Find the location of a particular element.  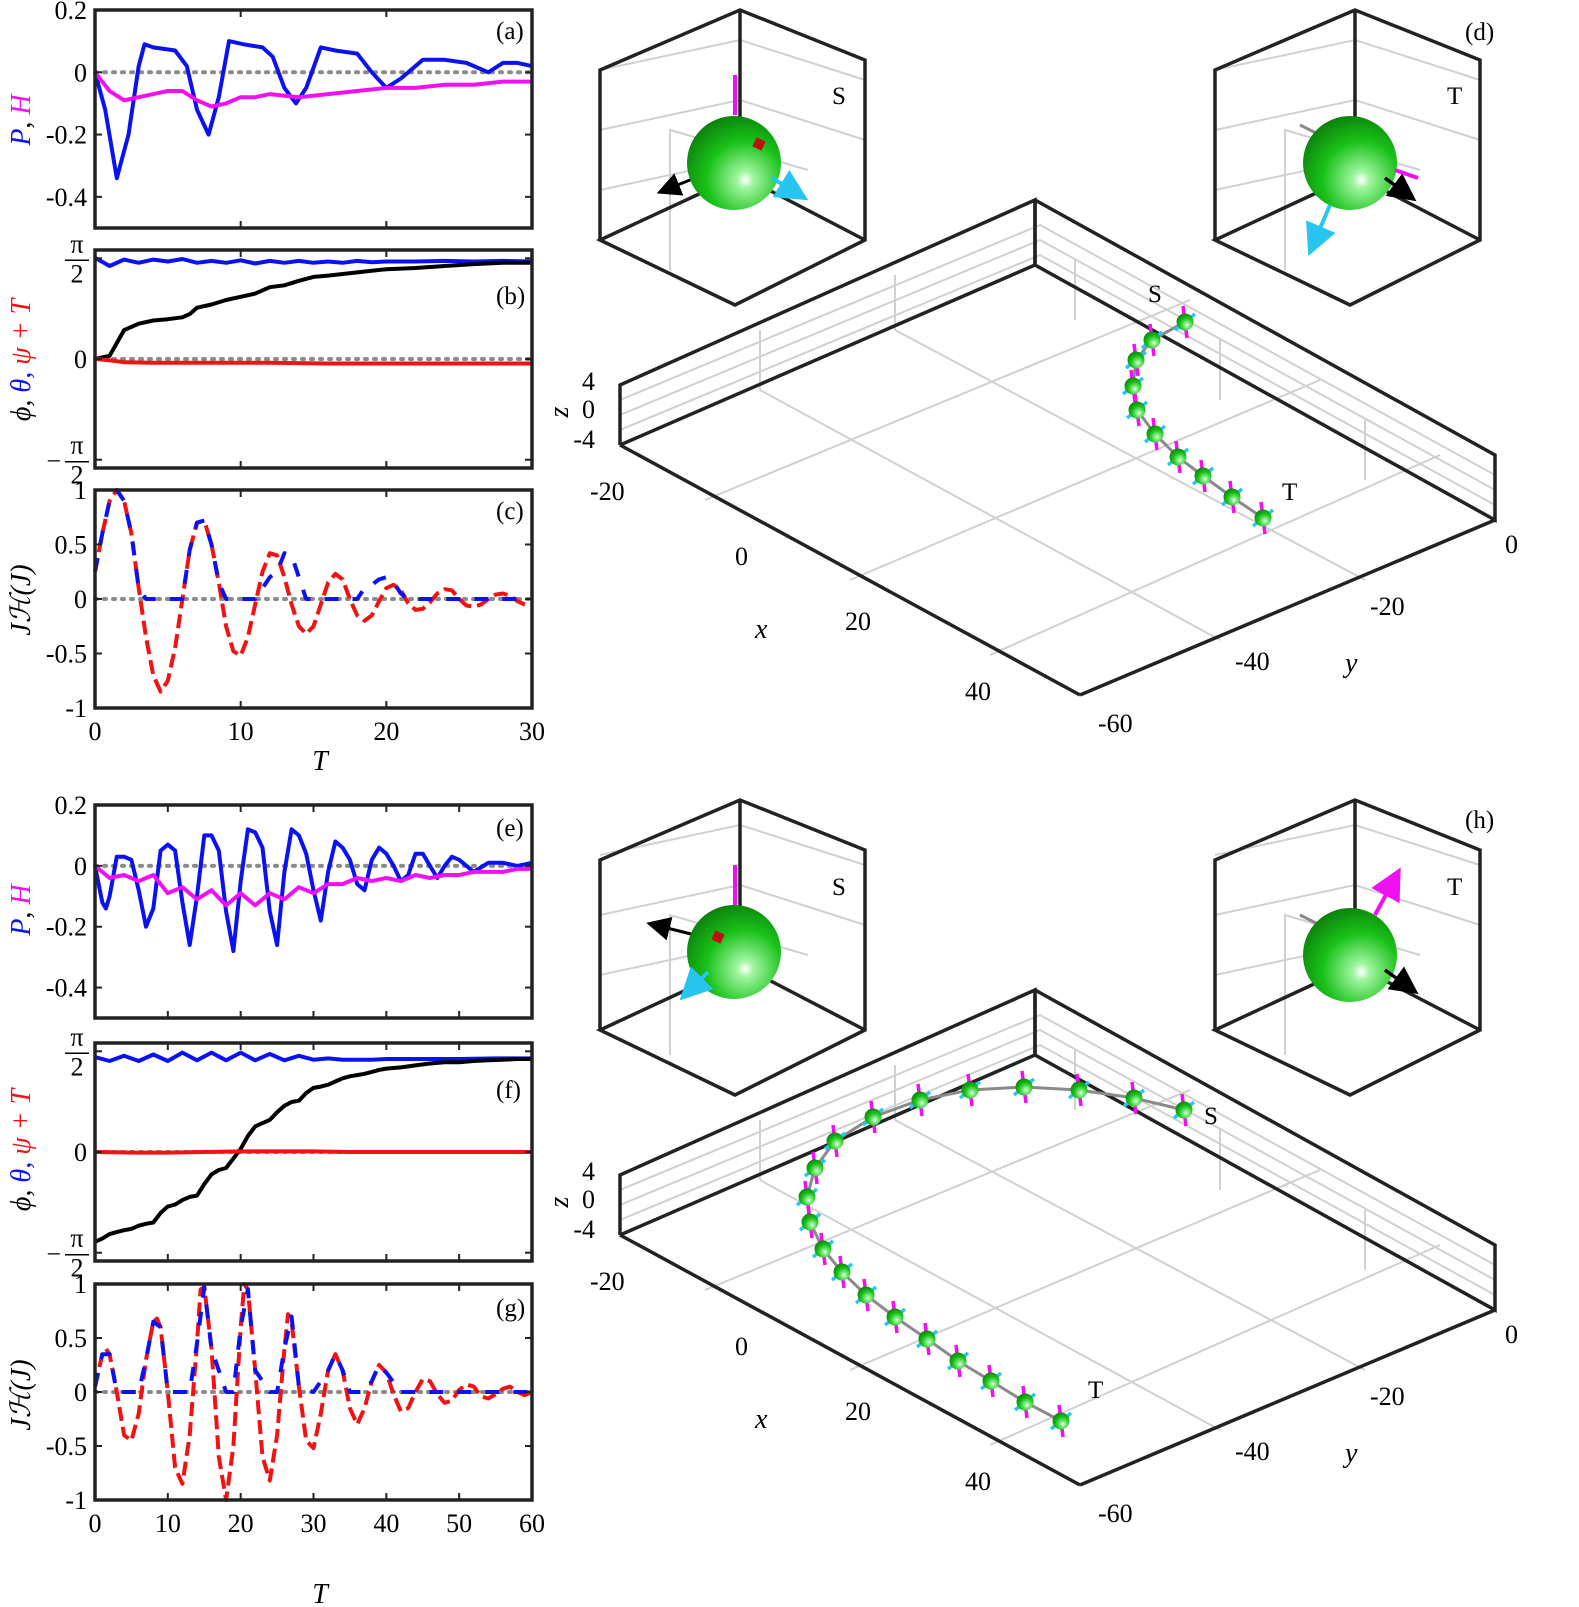

x-tick-label: 0 is located at coordinates (95, 1523).